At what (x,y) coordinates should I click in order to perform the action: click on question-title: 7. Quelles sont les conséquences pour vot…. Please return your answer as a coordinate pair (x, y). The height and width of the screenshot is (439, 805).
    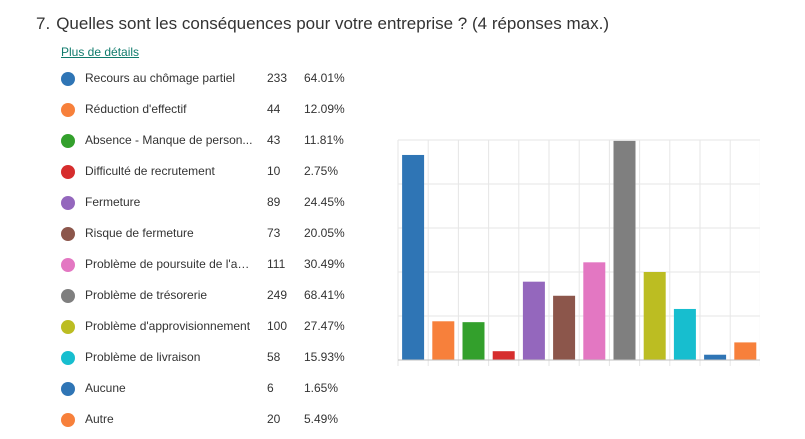
    Looking at the image, I should click on (322, 24).